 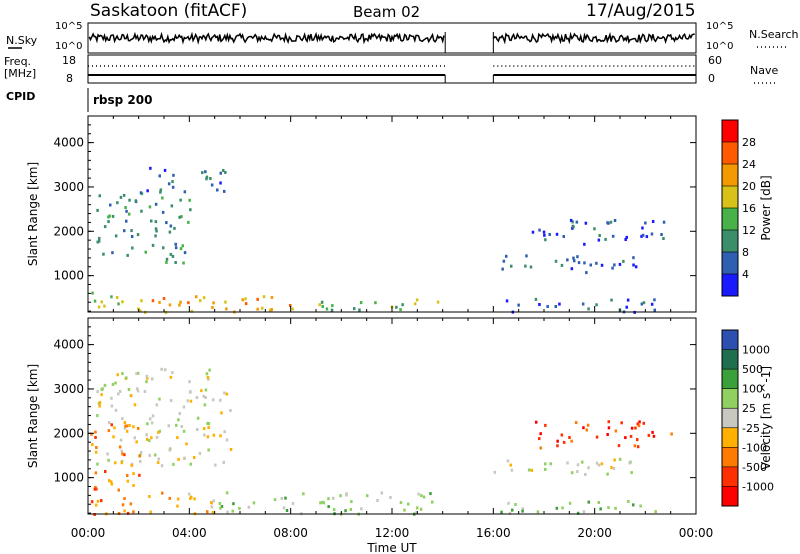 What do you see at coordinates (68, 478) in the screenshot?
I see `y-tick-label: 1000` at bounding box center [68, 478].